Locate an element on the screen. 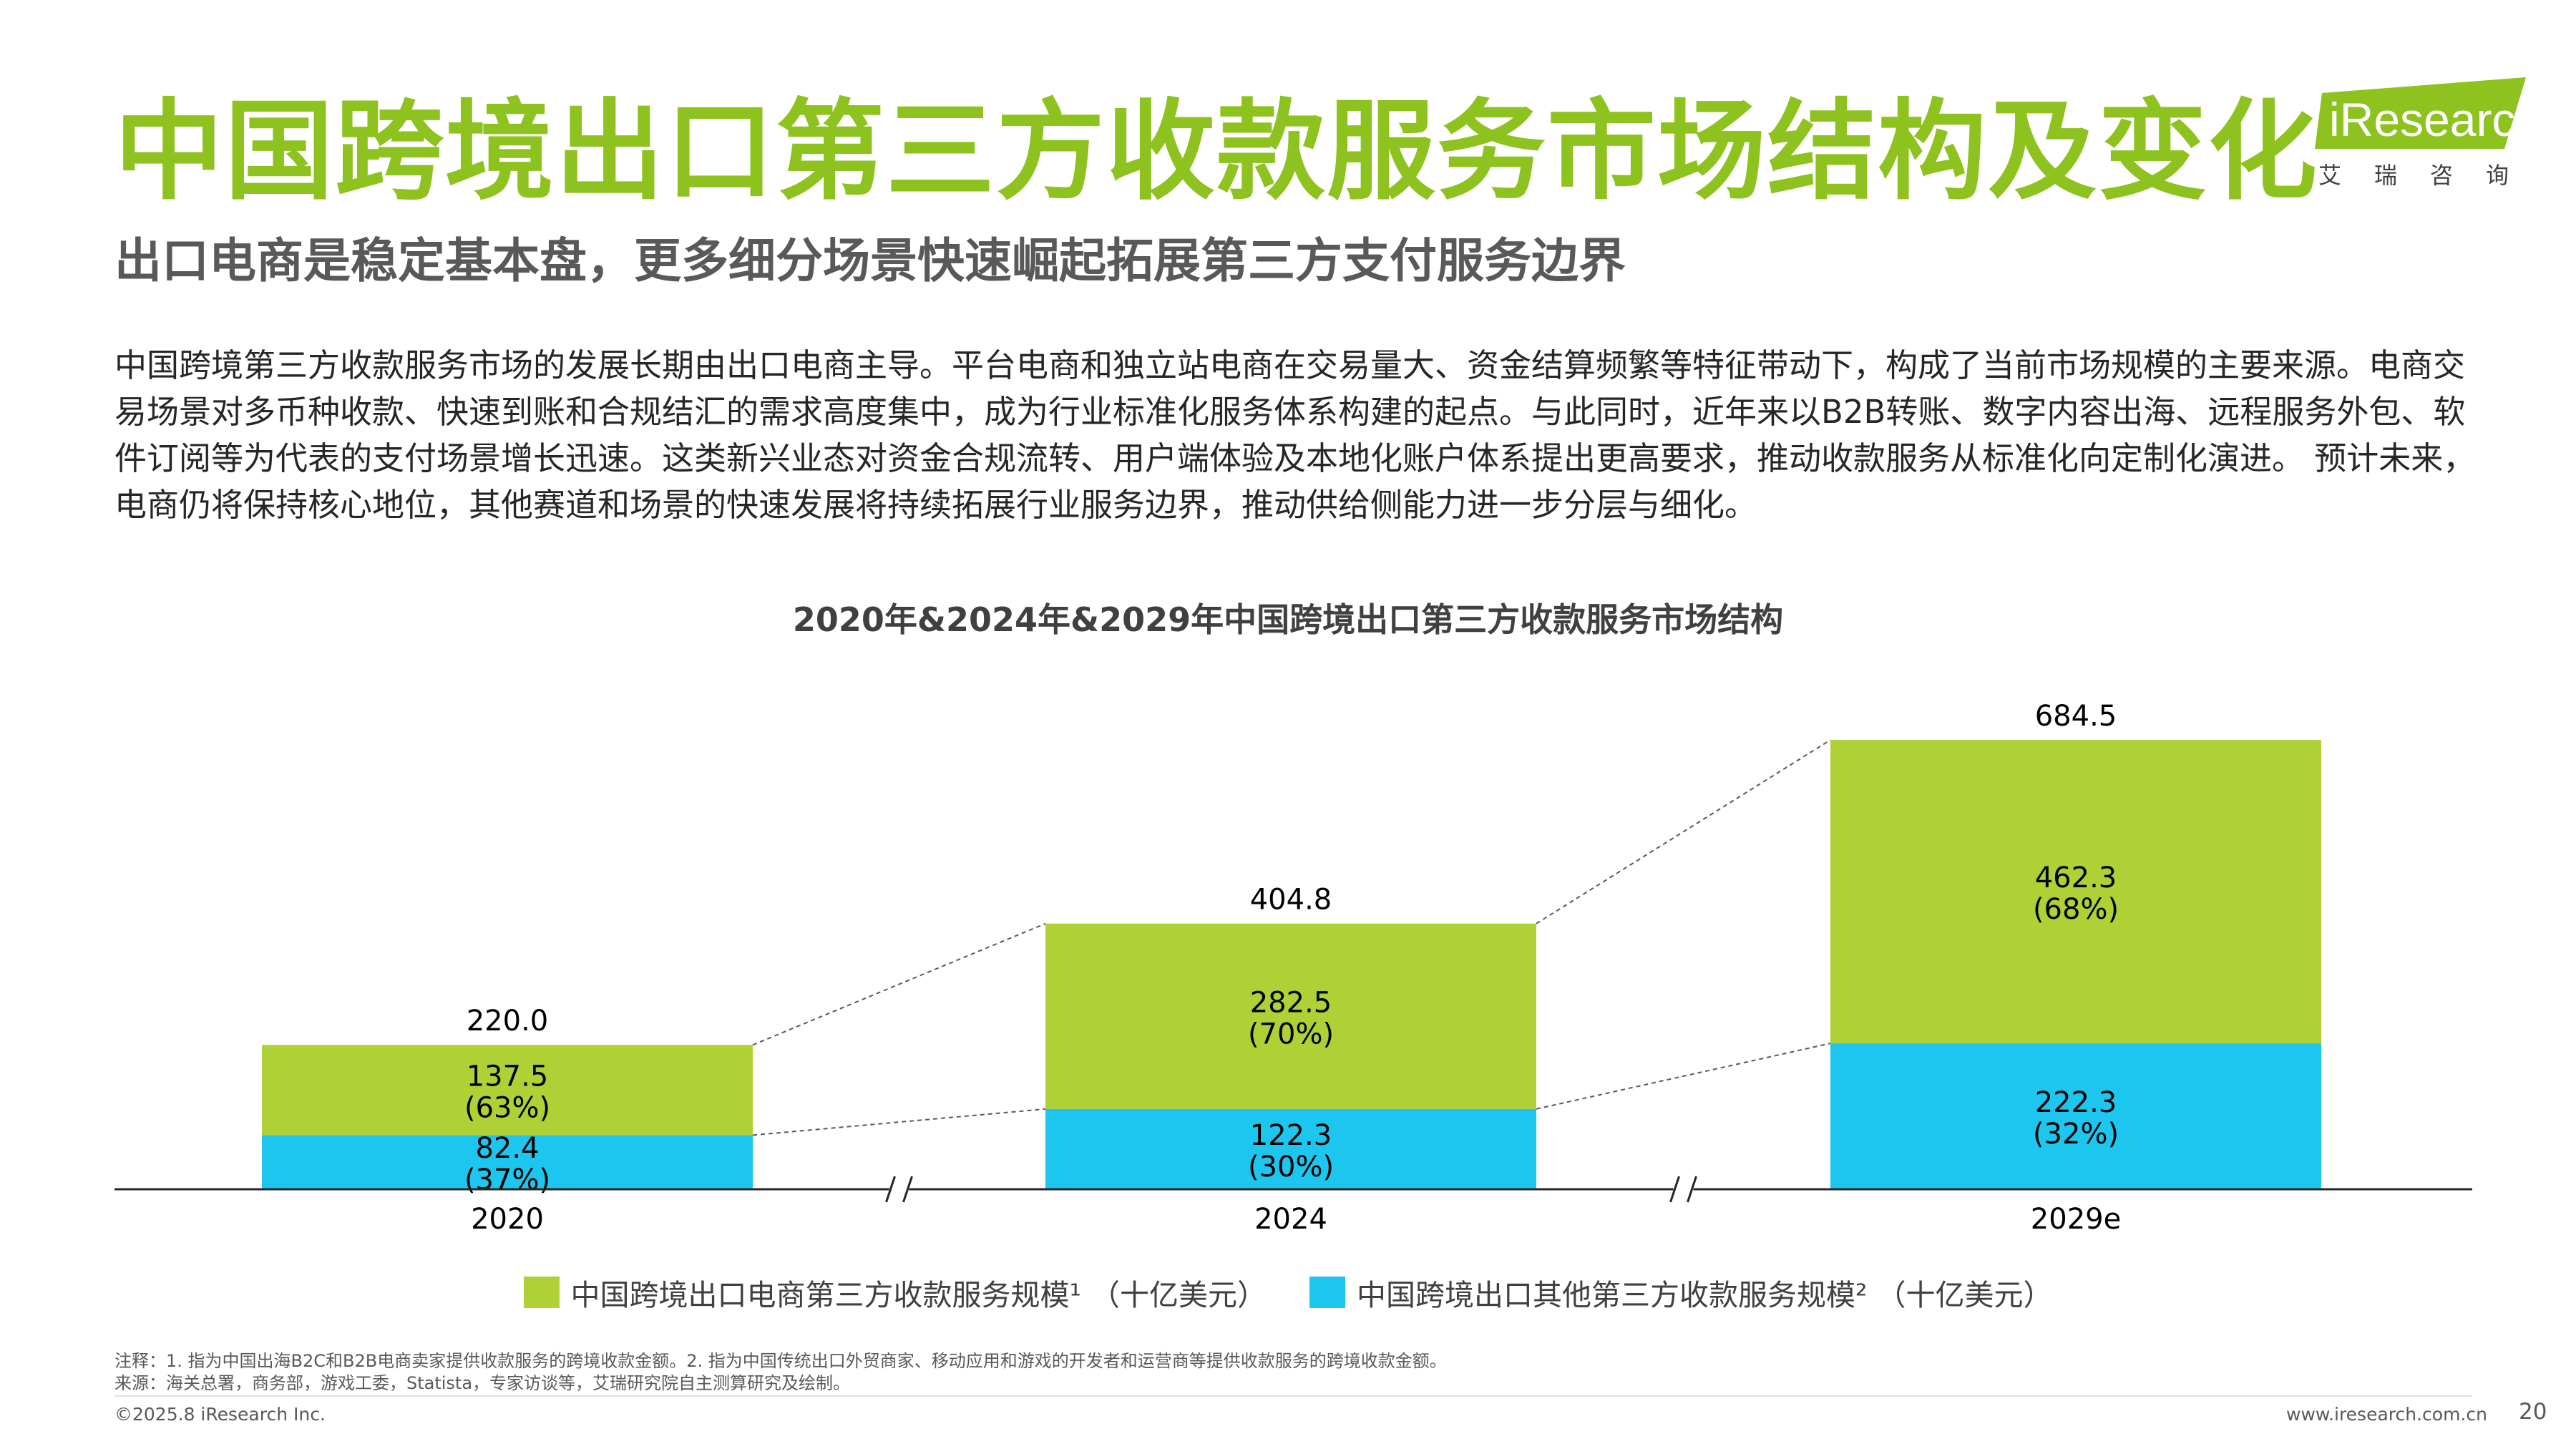 This screenshot has height=1449, width=2576. total-label-2024: 404.8 is located at coordinates (1291, 900).